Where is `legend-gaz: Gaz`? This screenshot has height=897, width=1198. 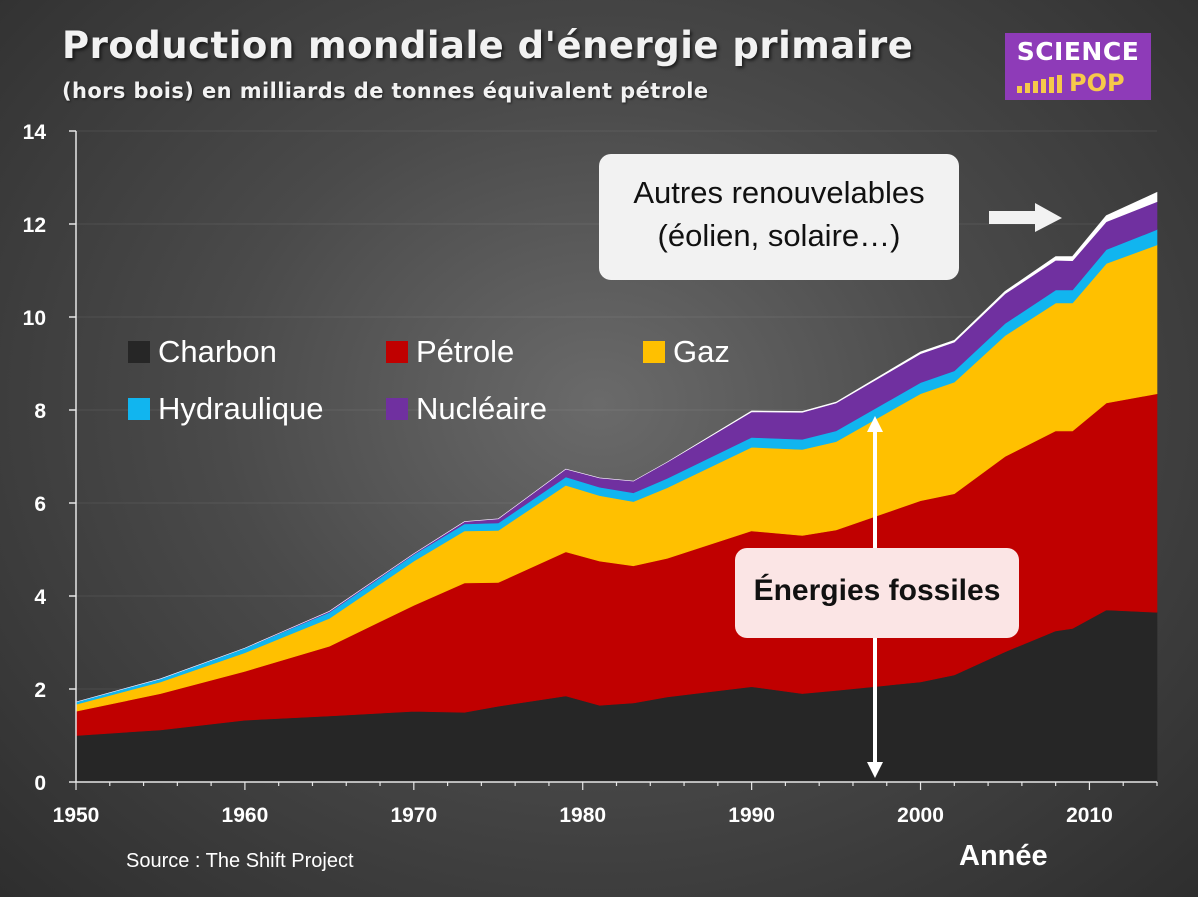
legend-gaz: Gaz is located at coordinates (686, 352).